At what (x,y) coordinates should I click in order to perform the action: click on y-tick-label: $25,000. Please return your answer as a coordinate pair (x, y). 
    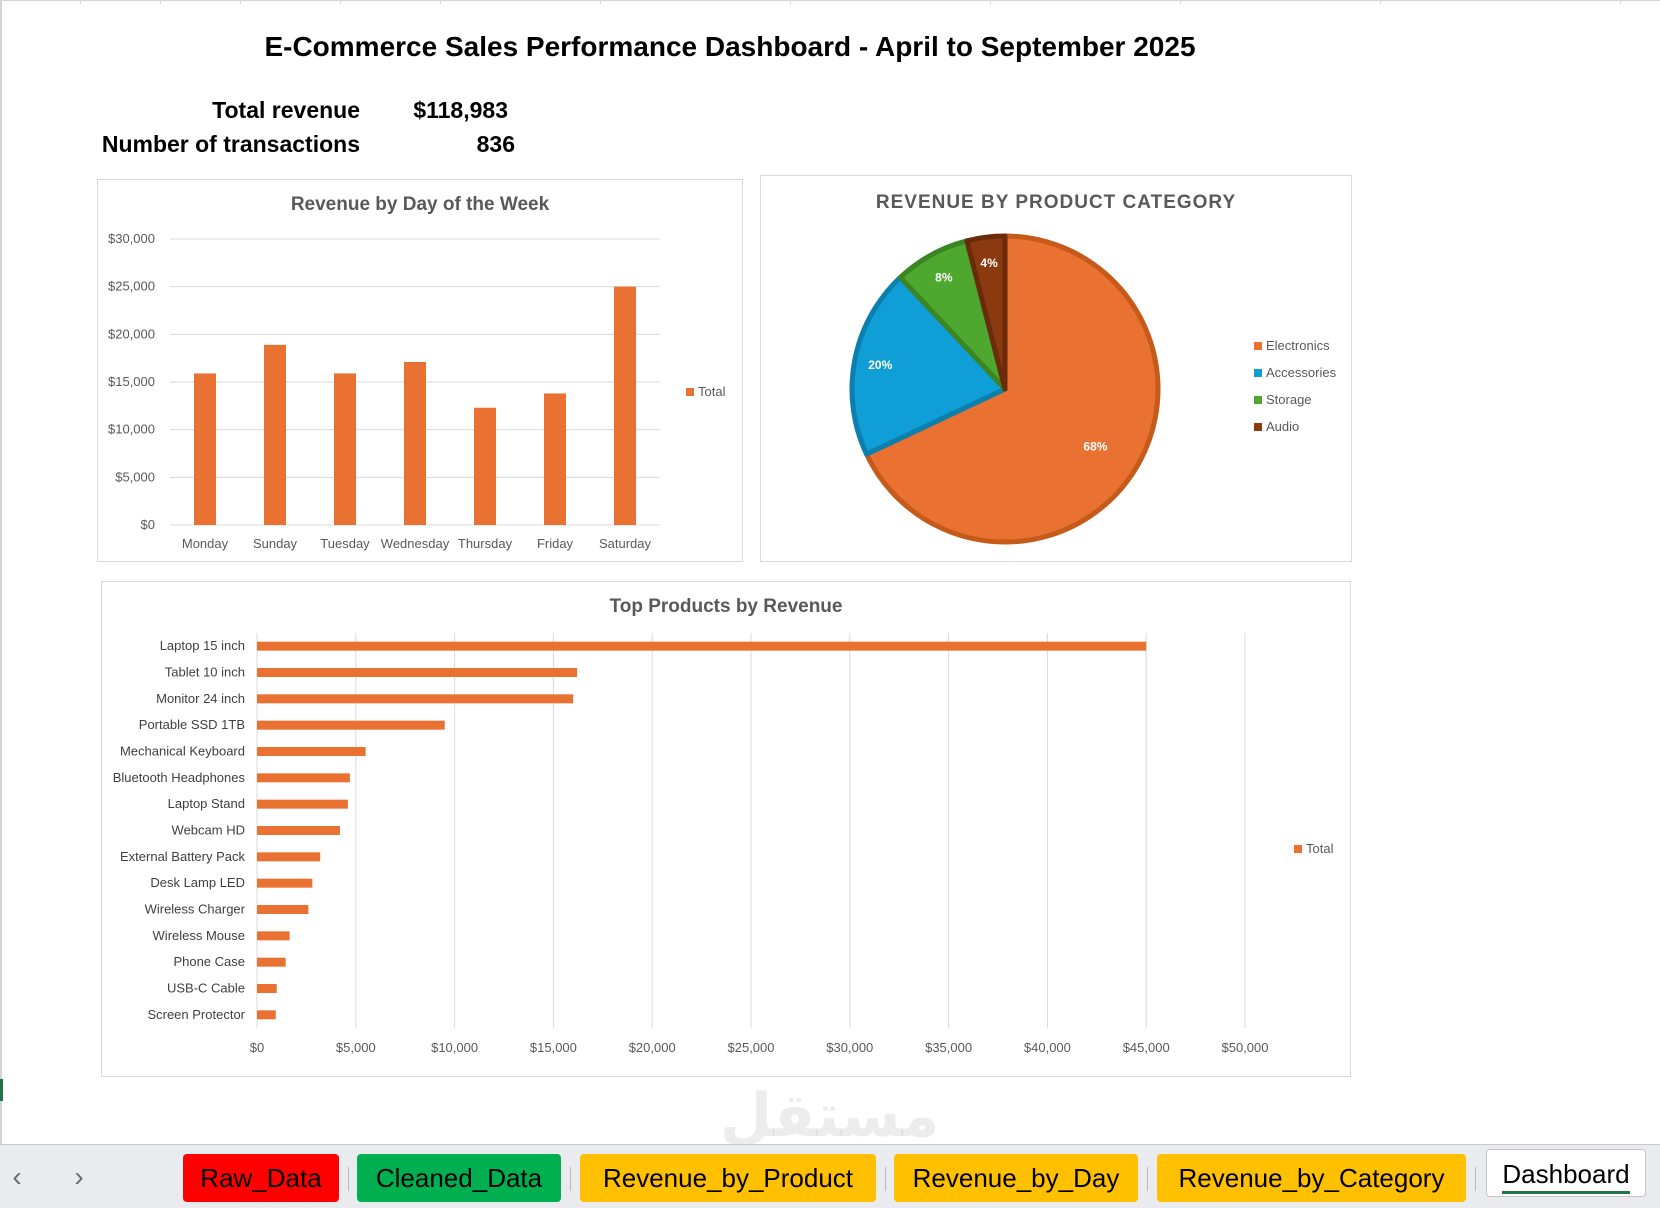
    Looking at the image, I should click on (131, 286).